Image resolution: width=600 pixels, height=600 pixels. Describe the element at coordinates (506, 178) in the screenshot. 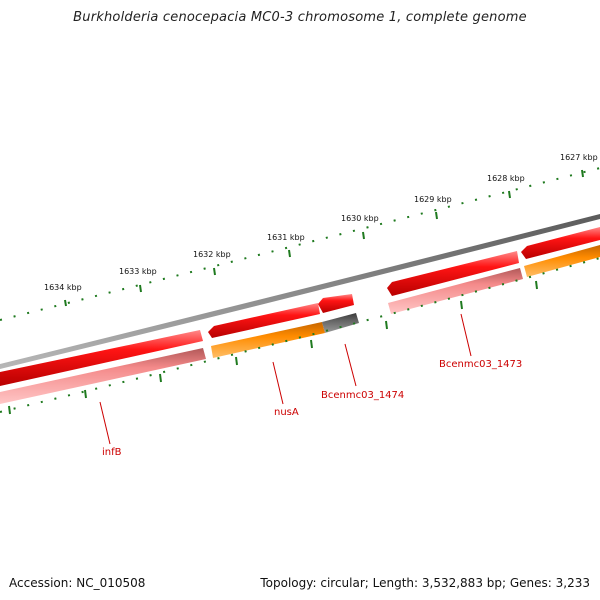

I see `scale-label: 1628 kbp` at that location.